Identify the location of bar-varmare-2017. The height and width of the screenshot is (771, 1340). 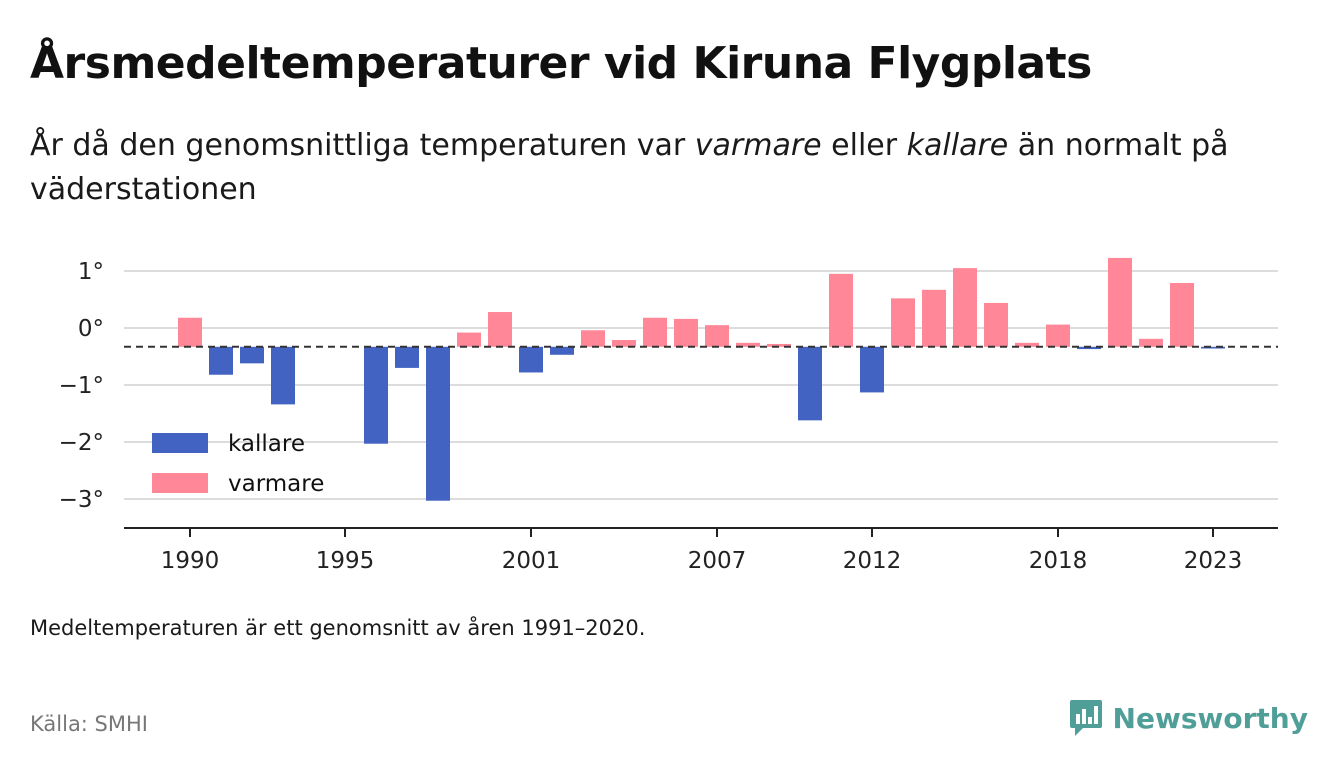
(1027, 344).